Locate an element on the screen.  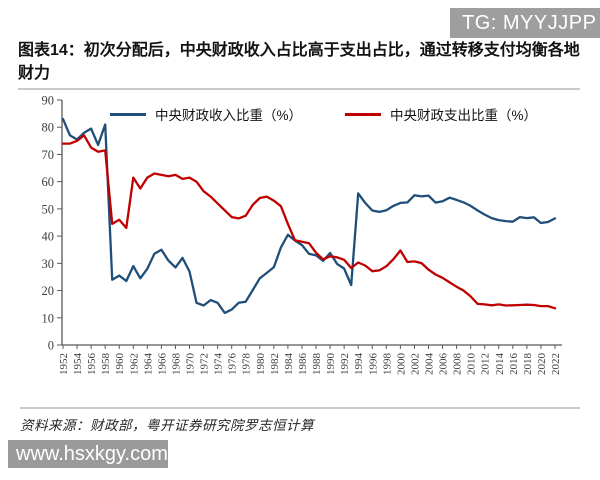
svg-text: 1998 is located at coordinates (387, 364).